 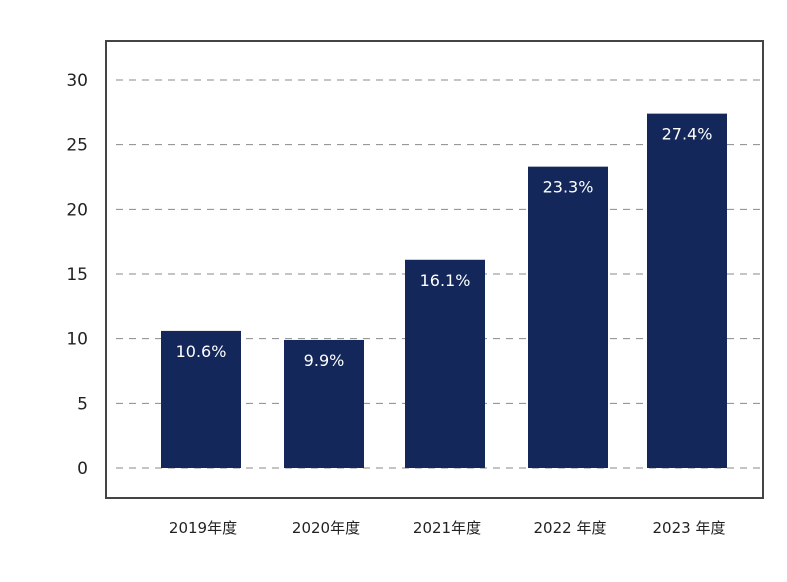 What do you see at coordinates (77, 81) in the screenshot?
I see `y-tick-label: 30` at bounding box center [77, 81].